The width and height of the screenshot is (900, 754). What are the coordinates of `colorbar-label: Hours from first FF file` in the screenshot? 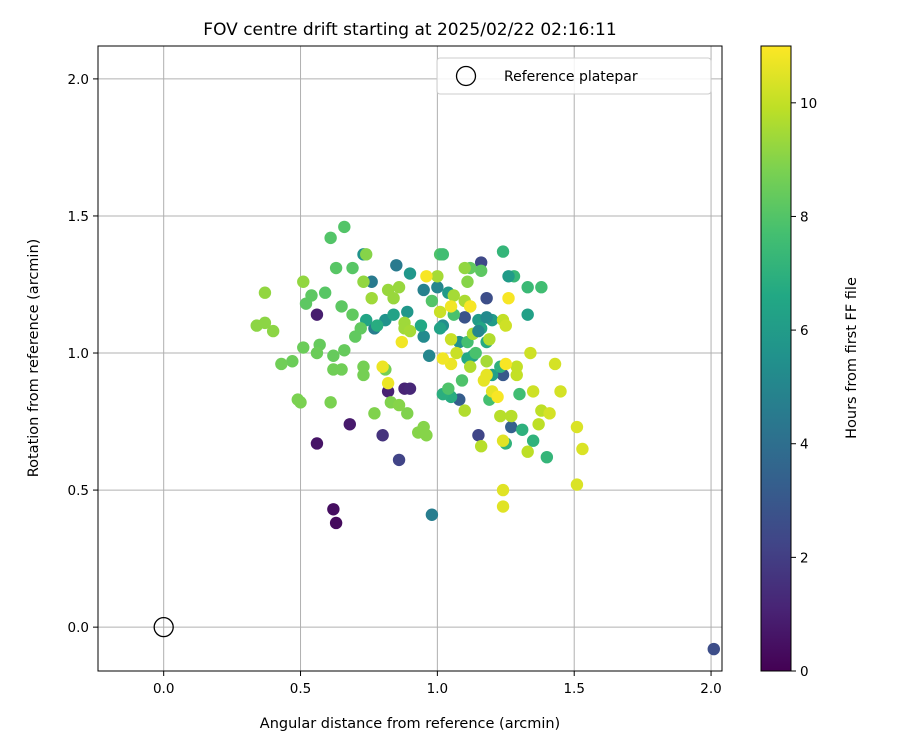 It's located at (852, 358).